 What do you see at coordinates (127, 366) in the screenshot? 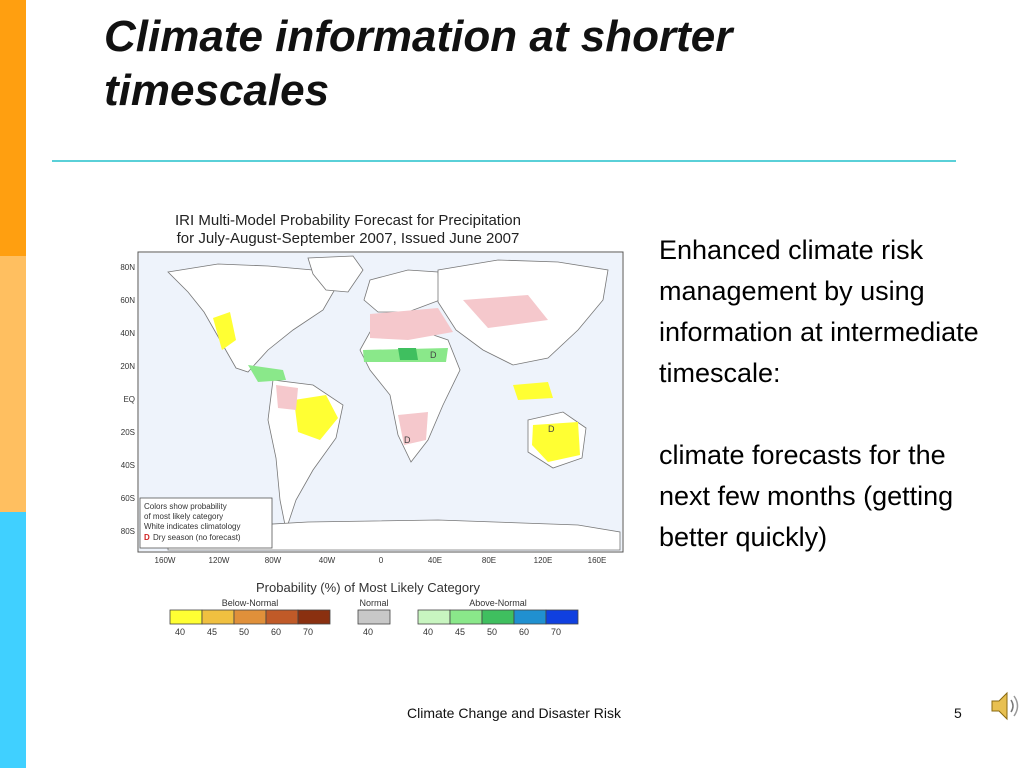
I see `lat-label: 20N` at bounding box center [127, 366].